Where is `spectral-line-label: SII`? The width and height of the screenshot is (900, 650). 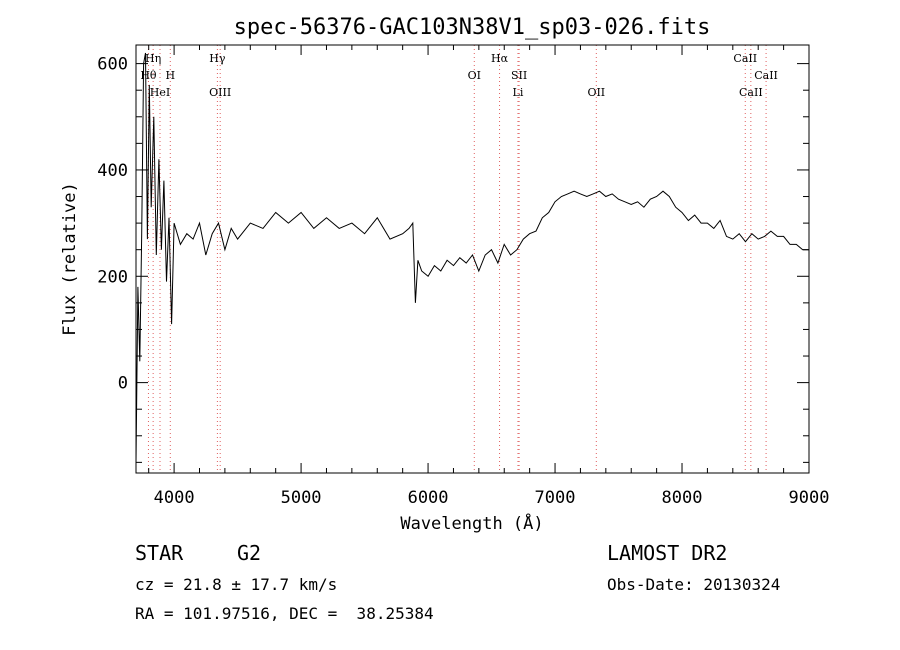 spectral-line-label: SII is located at coordinates (519, 75).